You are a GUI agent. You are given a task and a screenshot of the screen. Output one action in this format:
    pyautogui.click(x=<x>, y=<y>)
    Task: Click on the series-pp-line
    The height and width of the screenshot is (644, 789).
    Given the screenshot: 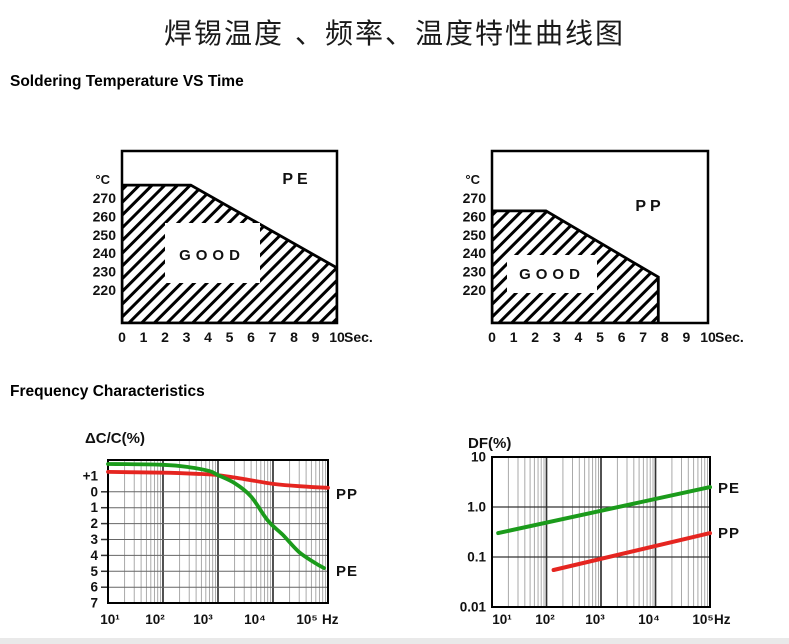 What is the action you would take?
    pyautogui.click(x=631, y=551)
    